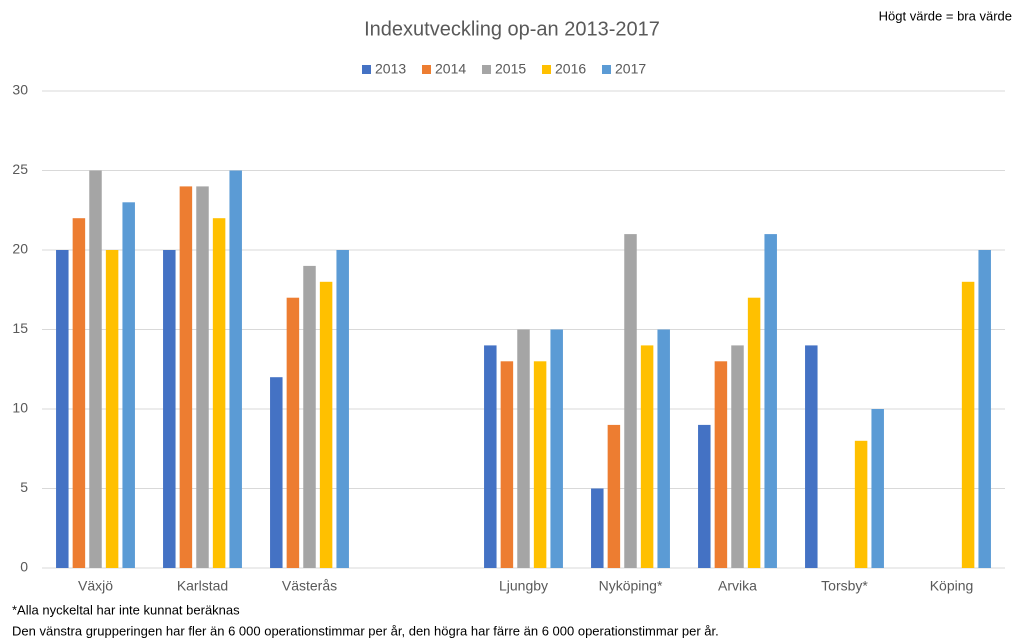  What do you see at coordinates (630, 69) in the screenshot?
I see `legend-label: 2017` at bounding box center [630, 69].